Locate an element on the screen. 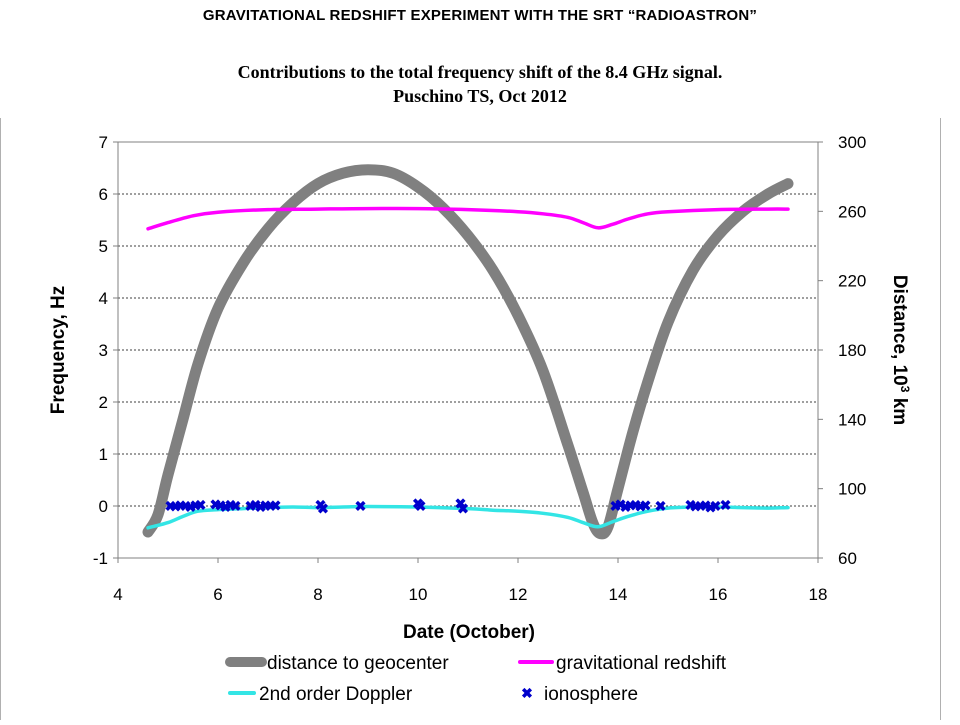 The image size is (960, 725). y-axis-label-left: Frequency, Hz is located at coordinates (58, 350).